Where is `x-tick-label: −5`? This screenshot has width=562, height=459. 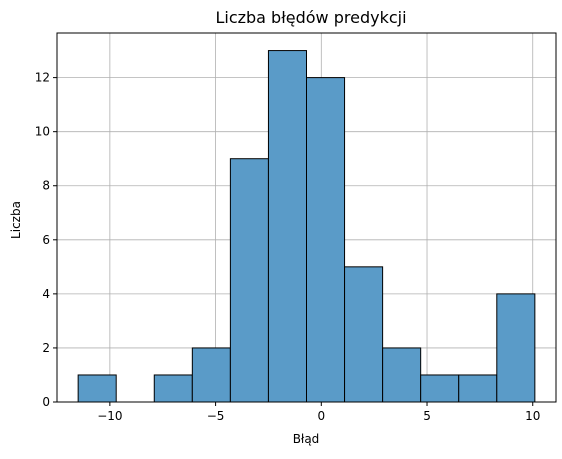 x-tick-label: −5 is located at coordinates (216, 416).